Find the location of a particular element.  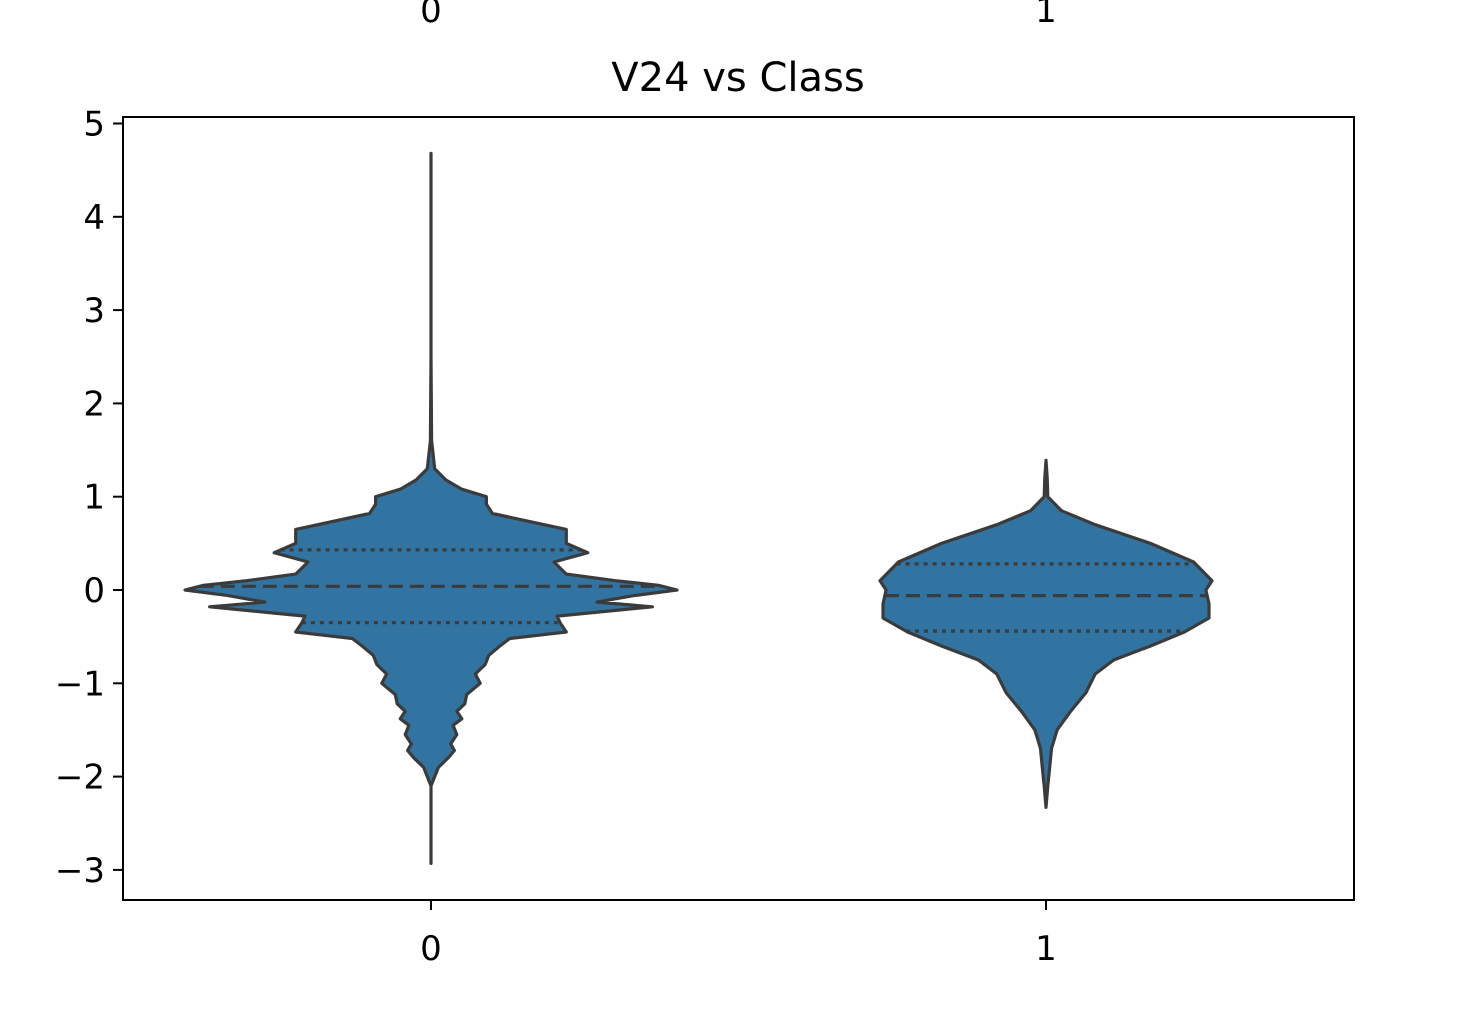

y-tick-label: −3 is located at coordinates (80, 871).